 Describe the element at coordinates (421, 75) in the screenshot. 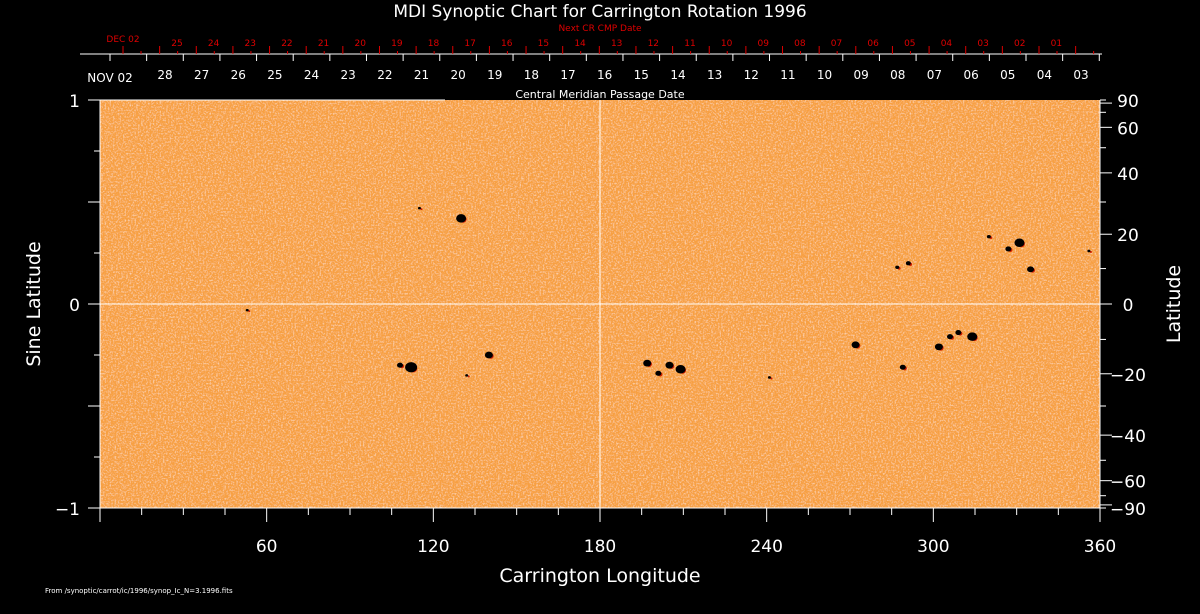

I see `cmp-date-label: 21` at that location.